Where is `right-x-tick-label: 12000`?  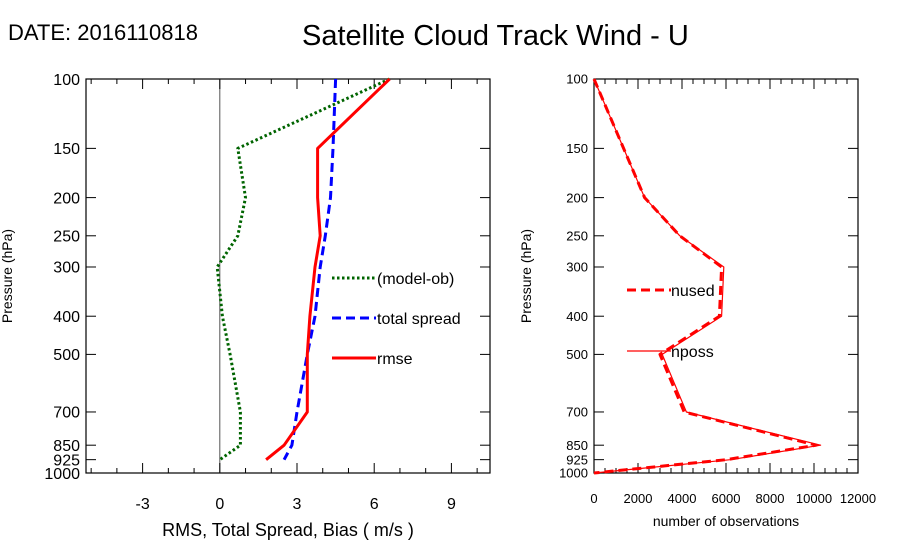 right-x-tick-label: 12000 is located at coordinates (858, 498).